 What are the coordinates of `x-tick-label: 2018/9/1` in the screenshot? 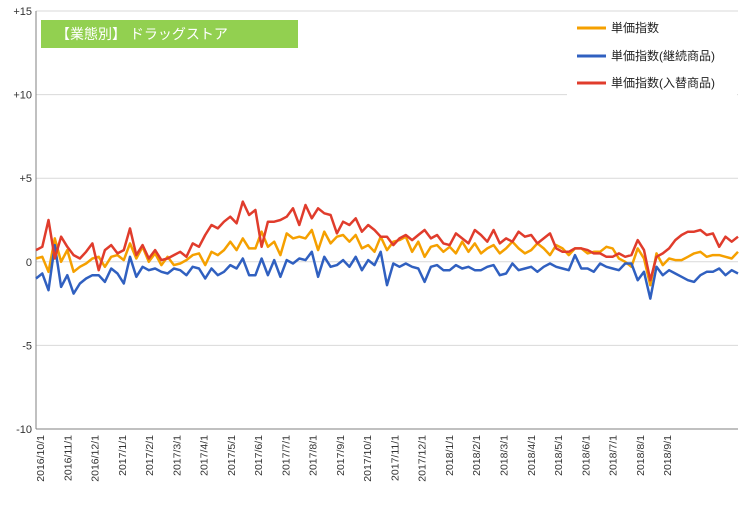 It's located at (668, 455).